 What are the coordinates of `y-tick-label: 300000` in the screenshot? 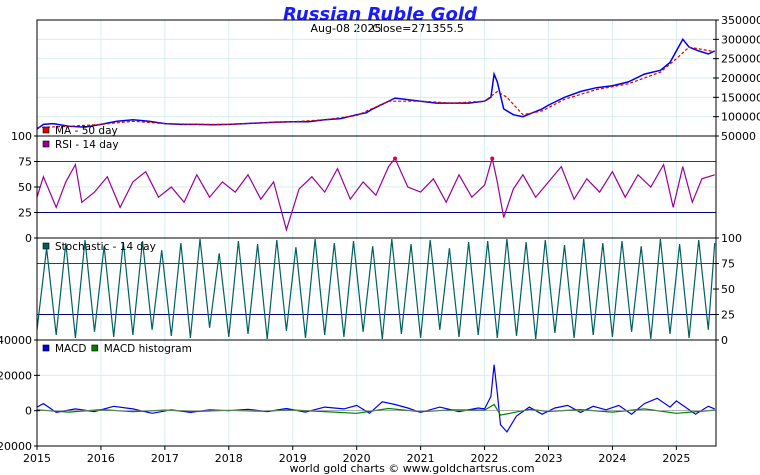 It's located at (740, 39).